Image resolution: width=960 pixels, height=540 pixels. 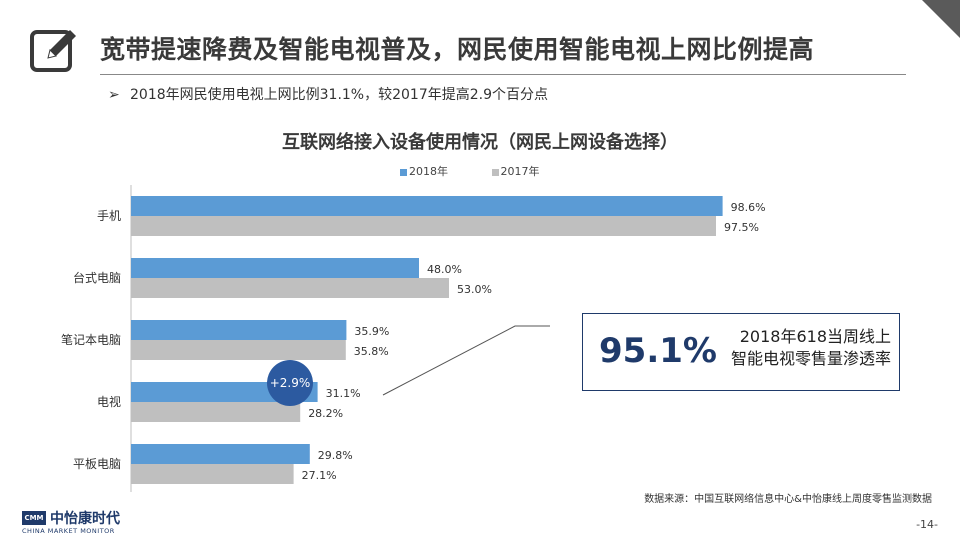 What do you see at coordinates (109, 401) in the screenshot?
I see `category-label: 电视` at bounding box center [109, 401].